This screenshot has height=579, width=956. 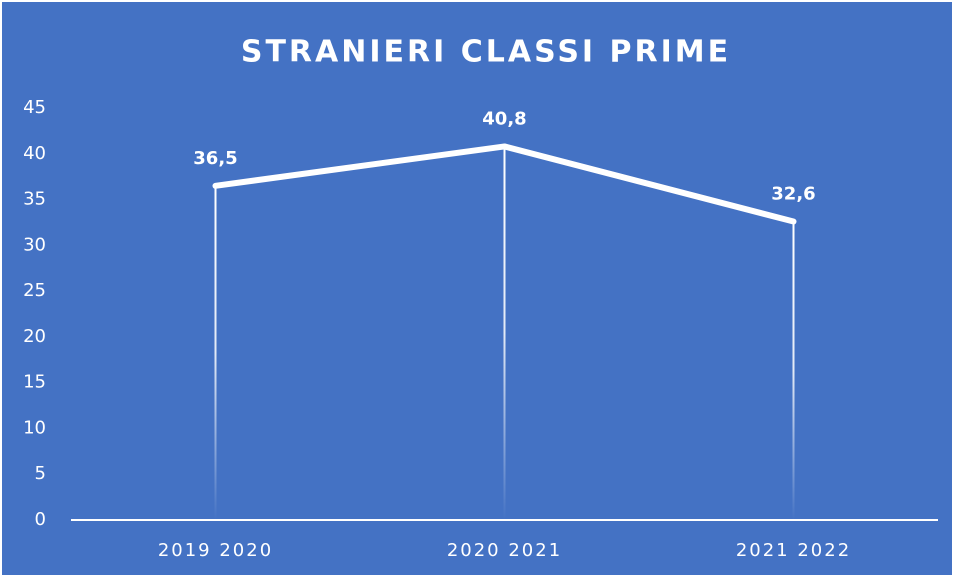 I want to click on y-tick-label: 5, so click(x=40, y=473).